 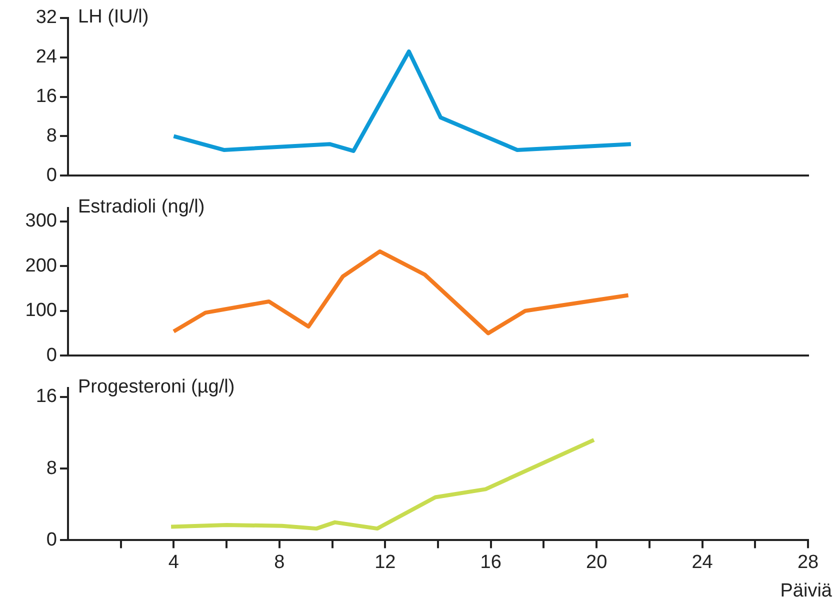 What do you see at coordinates (808, 562) in the screenshot?
I see `x-tick-label: 28` at bounding box center [808, 562].